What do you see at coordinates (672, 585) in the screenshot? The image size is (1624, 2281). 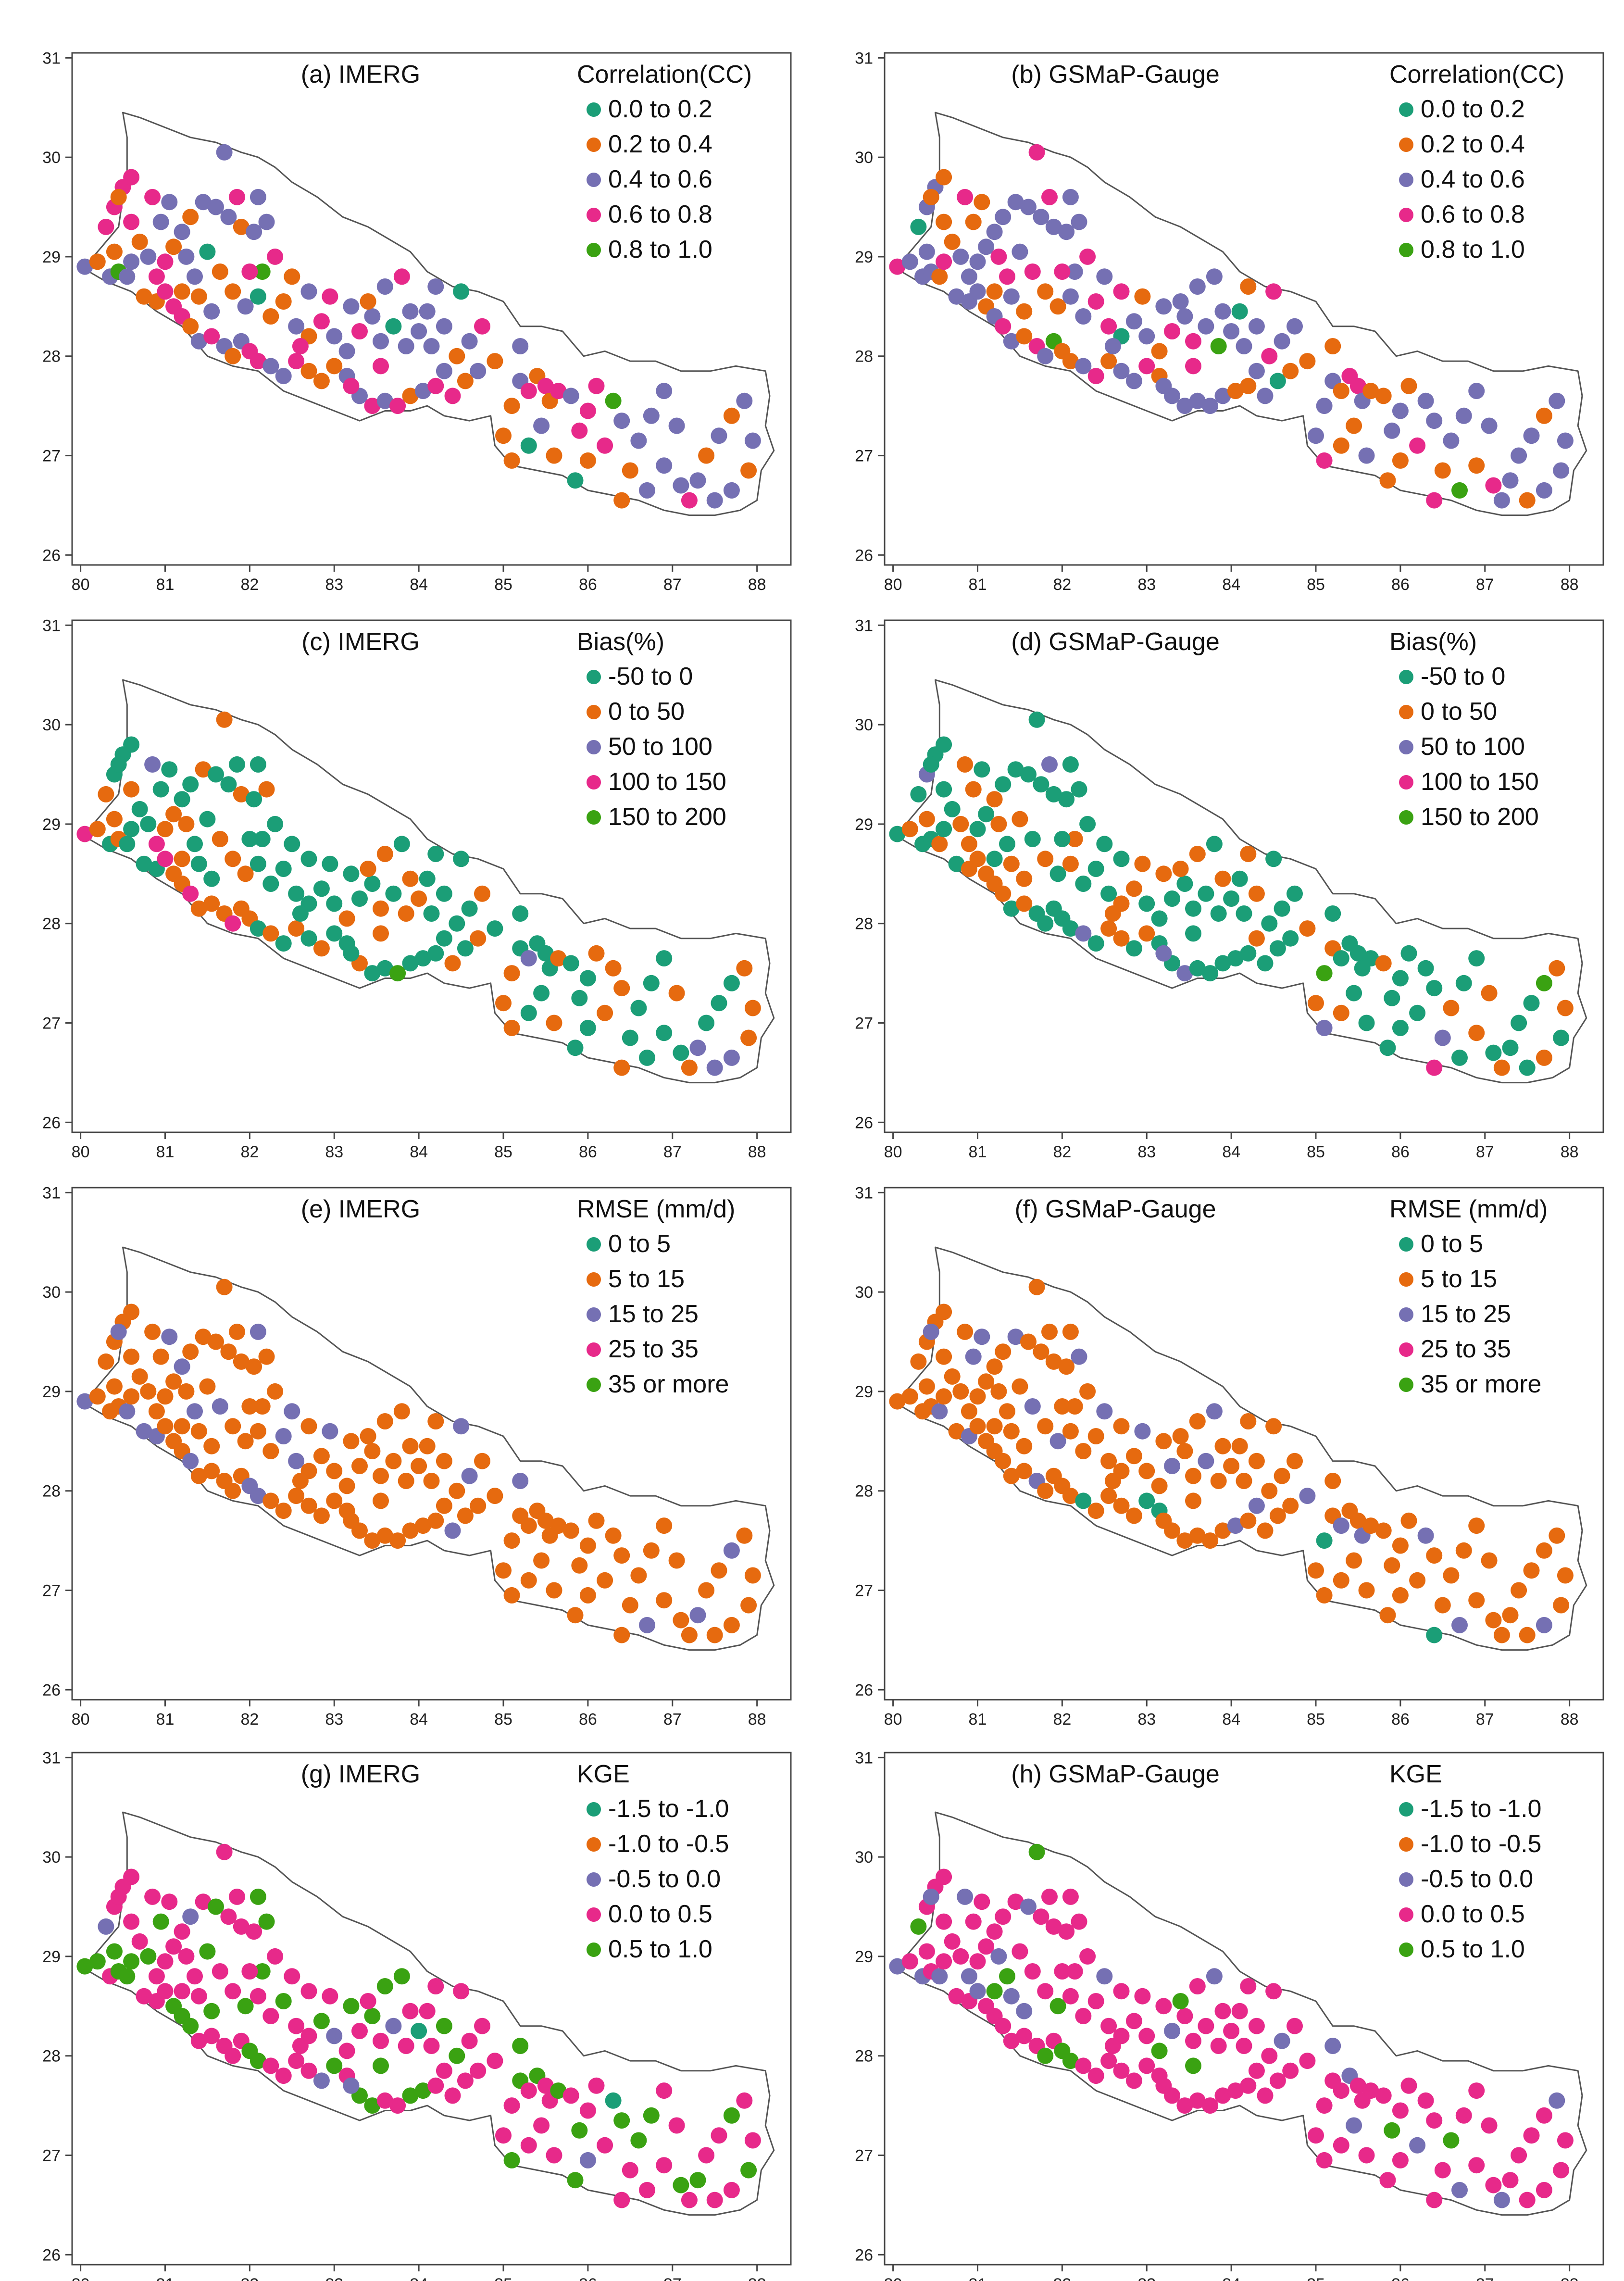 I see `x-tick-label: 87` at bounding box center [672, 585].